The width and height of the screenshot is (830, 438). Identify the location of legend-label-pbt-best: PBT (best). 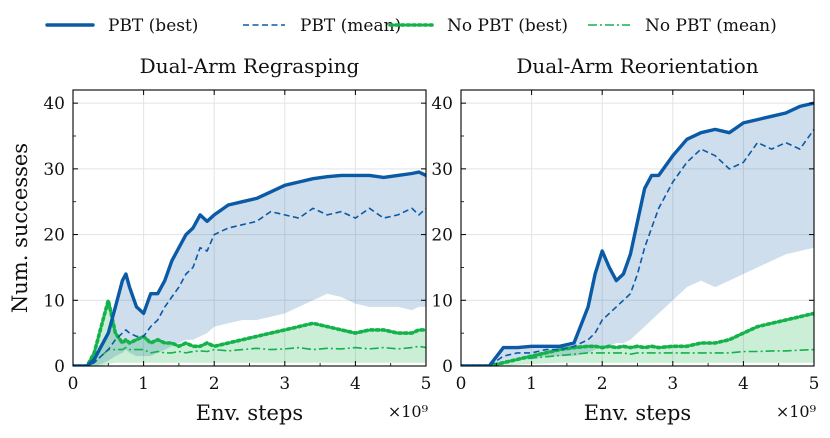
(153, 26).